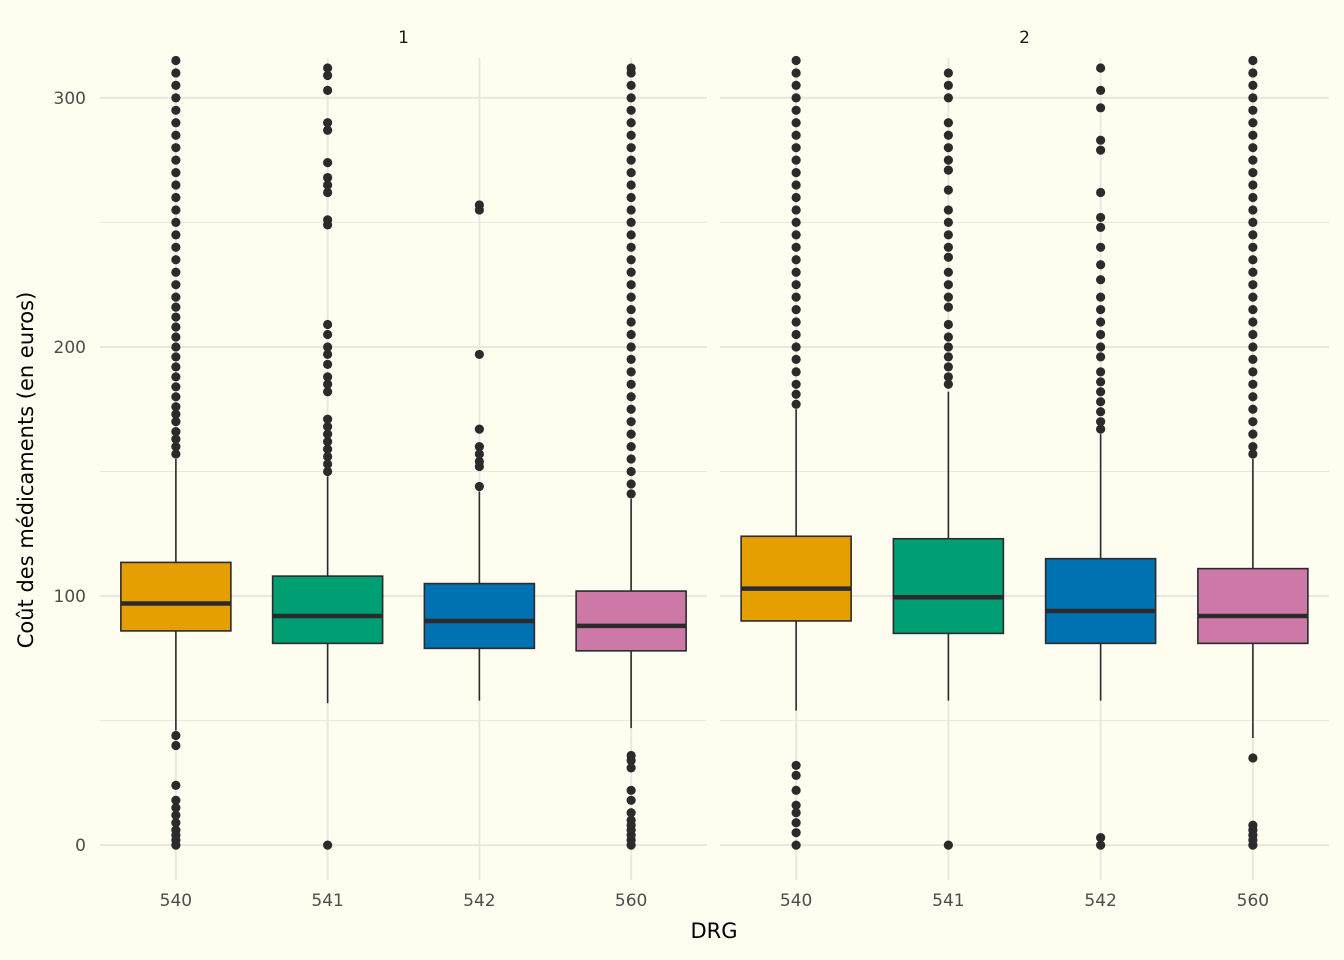 This screenshot has height=960, width=1344. I want to click on y-tick-label-0: 0, so click(80, 846).